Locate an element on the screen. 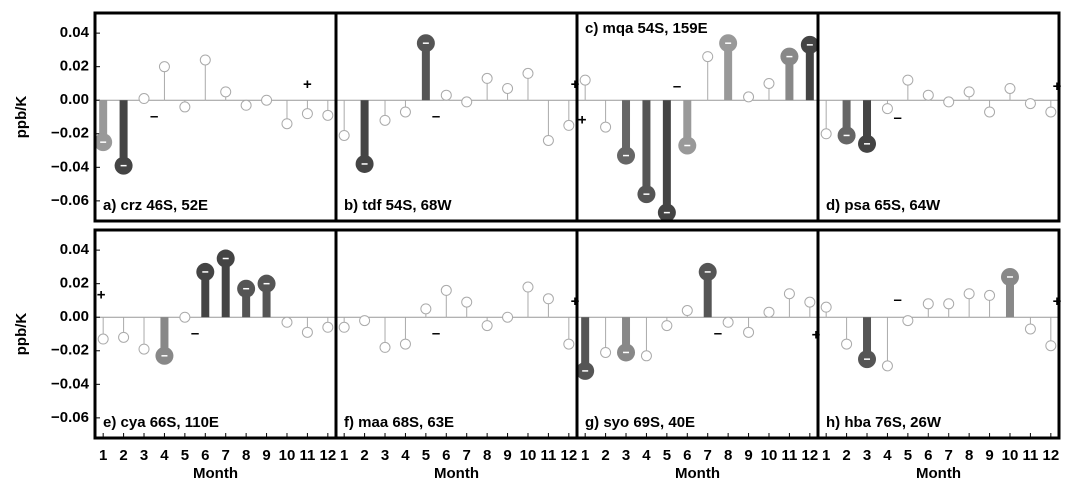 This screenshot has width=1070, height=485. panel-title: c) mqa 54S, 159E is located at coordinates (646, 28).